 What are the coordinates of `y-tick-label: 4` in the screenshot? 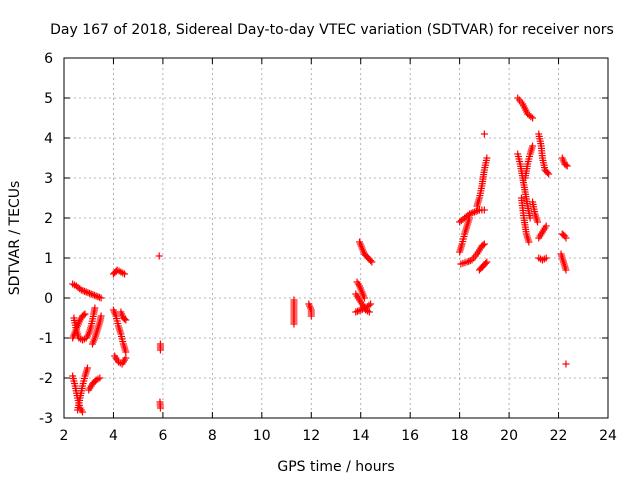 It's located at (48, 139).